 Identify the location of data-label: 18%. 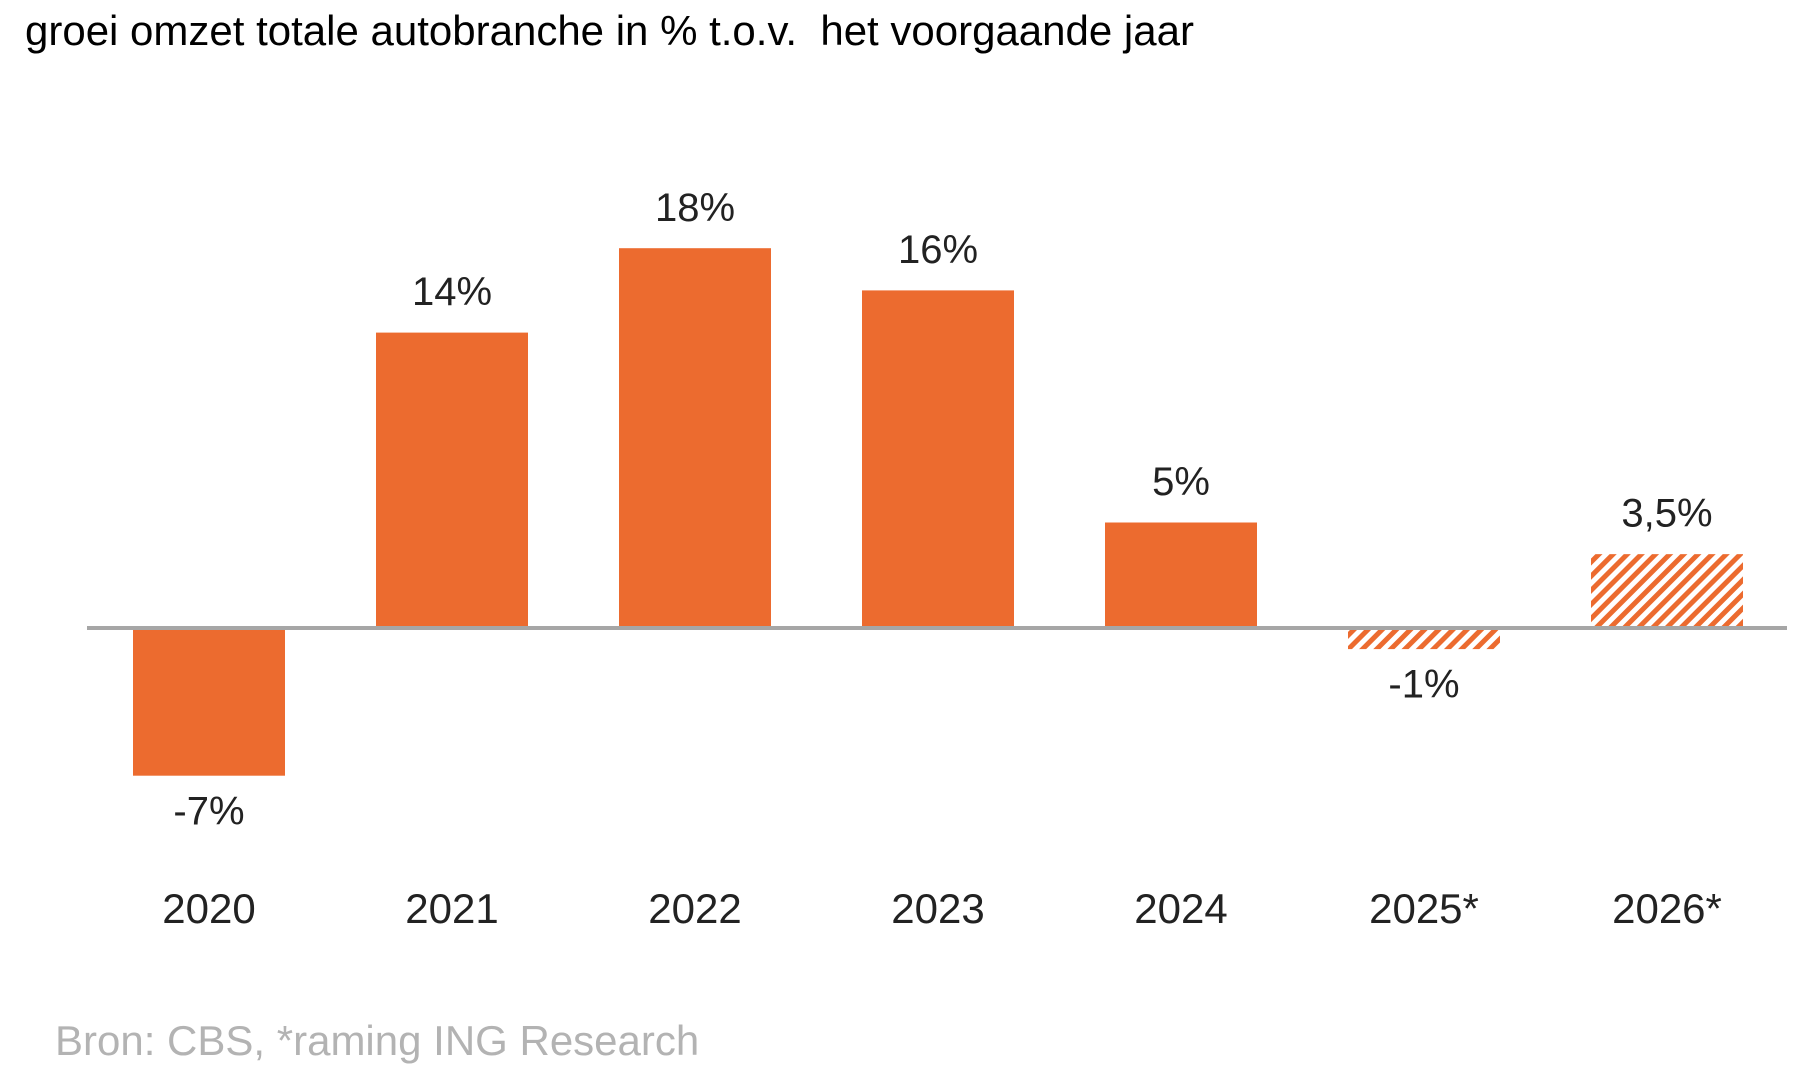
(695, 208).